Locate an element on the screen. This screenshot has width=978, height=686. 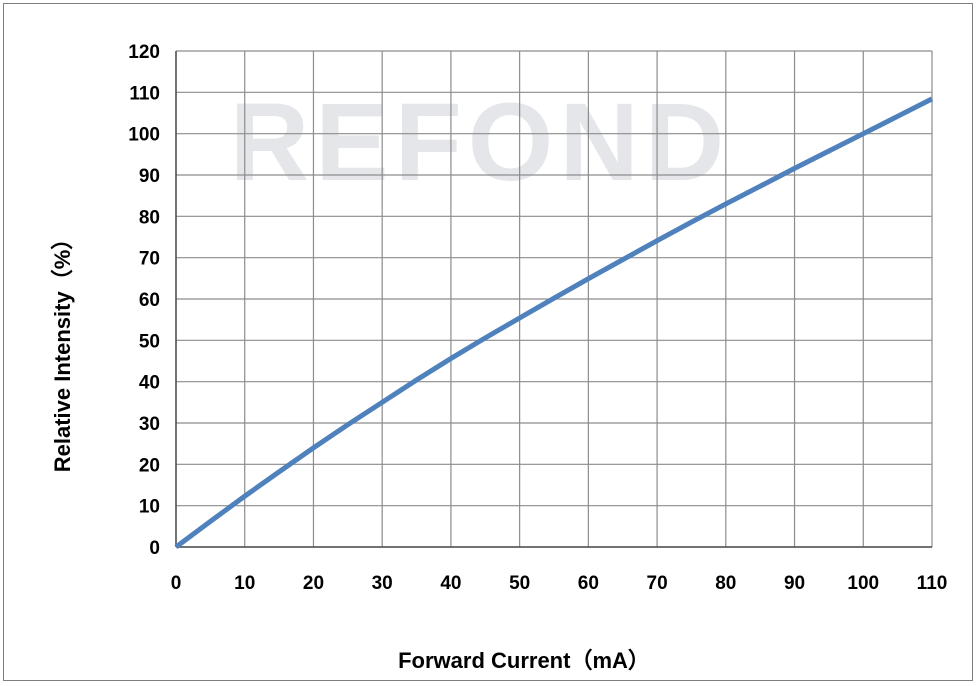
y-tick-label: 70 is located at coordinates (149, 259).